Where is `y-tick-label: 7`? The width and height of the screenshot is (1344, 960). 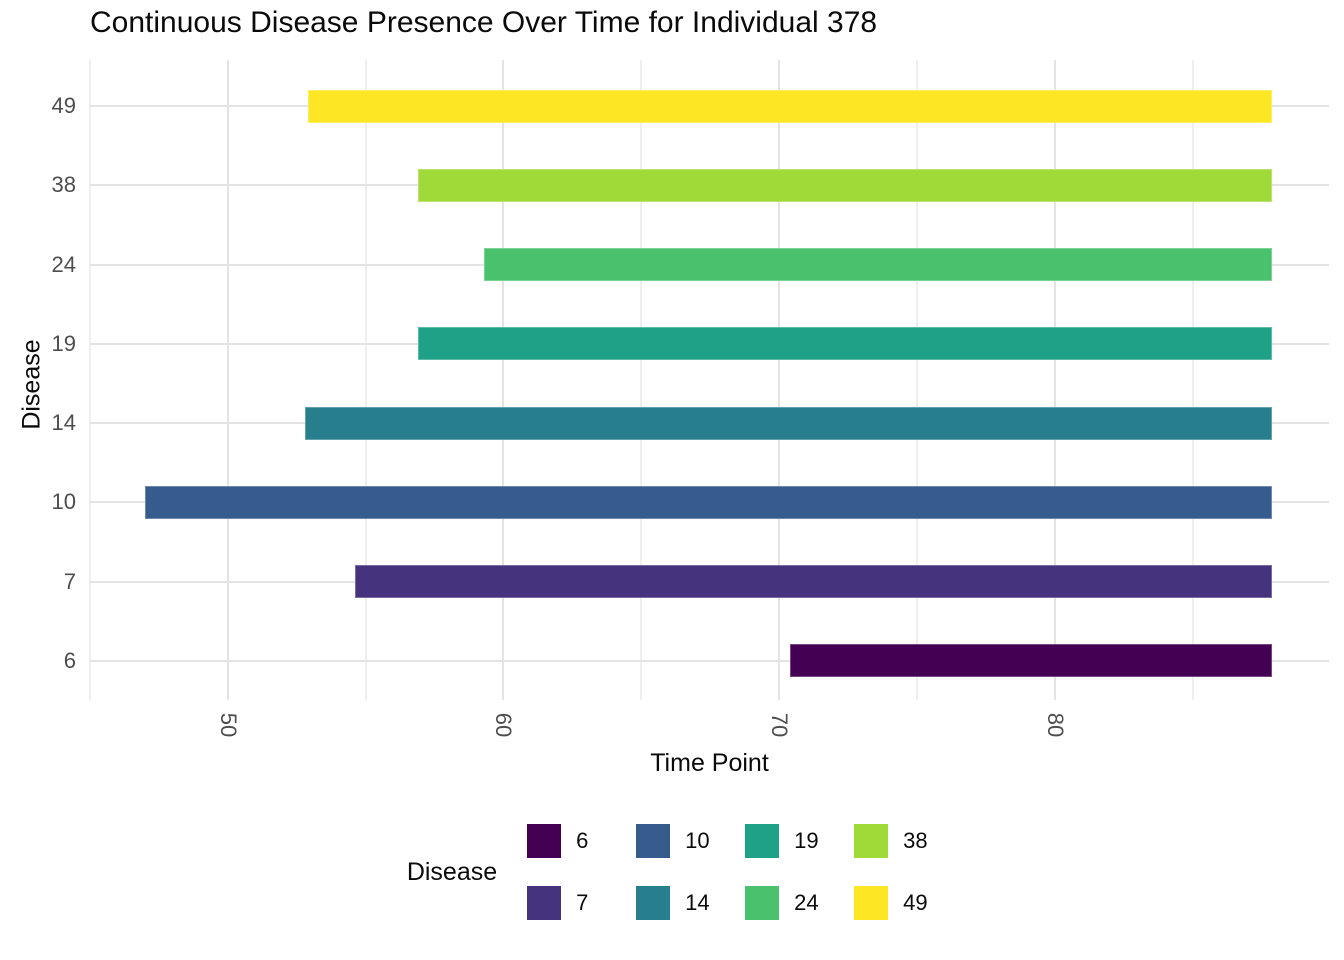 y-tick-label: 7 is located at coordinates (69, 581).